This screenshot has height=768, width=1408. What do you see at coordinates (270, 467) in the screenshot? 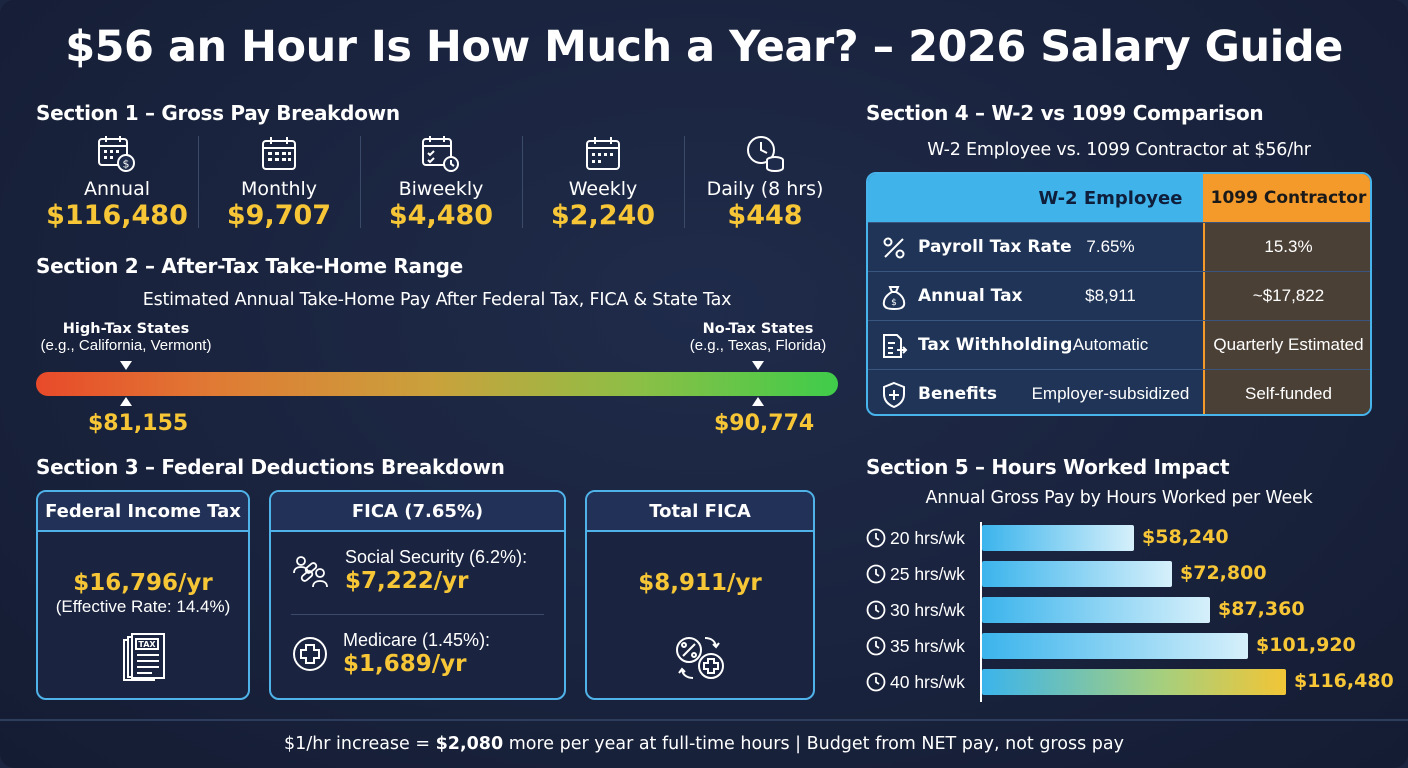
I see `section3-heading: Section 3 – Federal Deductions Breakdown` at bounding box center [270, 467].